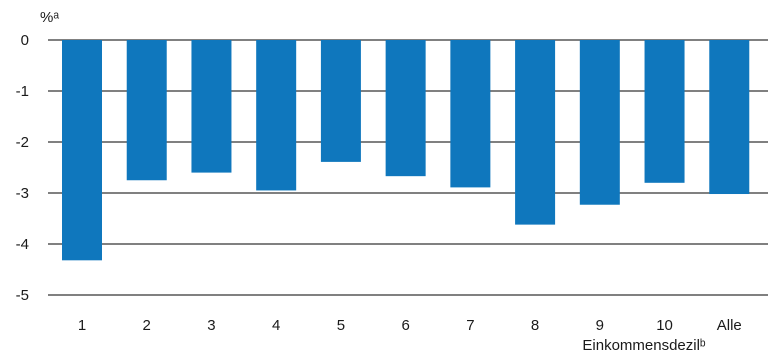 This screenshot has height=353, width=768. I want to click on x-tick-label: 2, so click(147, 325).